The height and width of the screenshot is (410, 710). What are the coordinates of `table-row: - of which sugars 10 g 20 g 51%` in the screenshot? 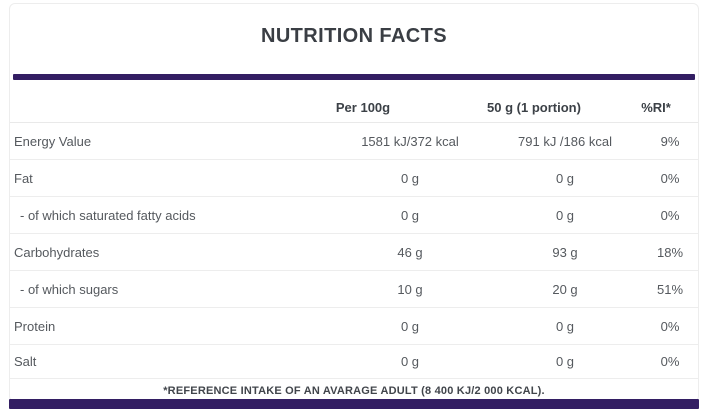 It's located at (354, 289).